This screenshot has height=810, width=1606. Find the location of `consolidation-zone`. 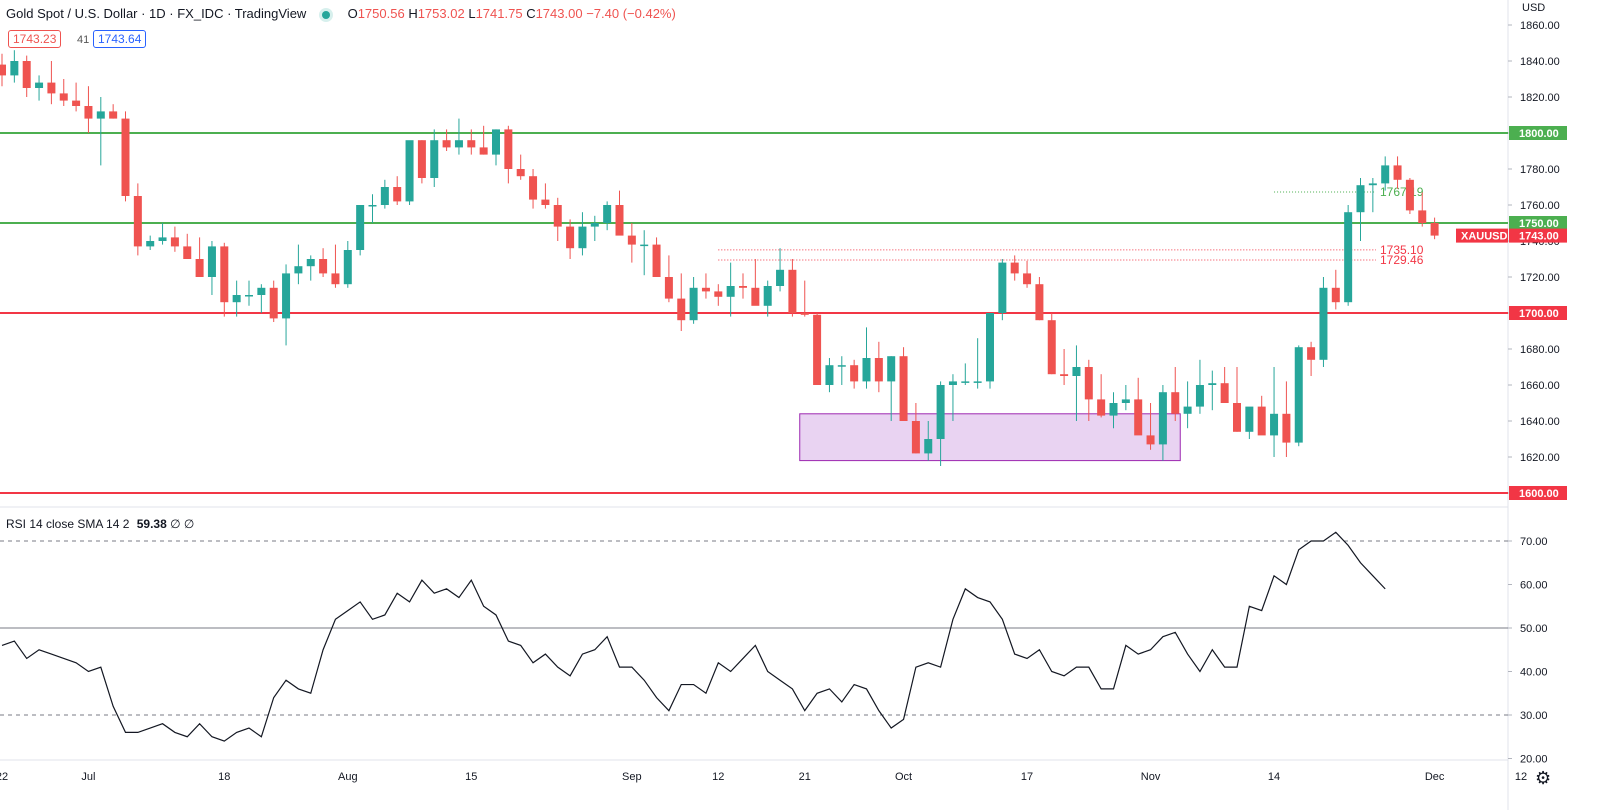

consolidation-zone is located at coordinates (990, 437).